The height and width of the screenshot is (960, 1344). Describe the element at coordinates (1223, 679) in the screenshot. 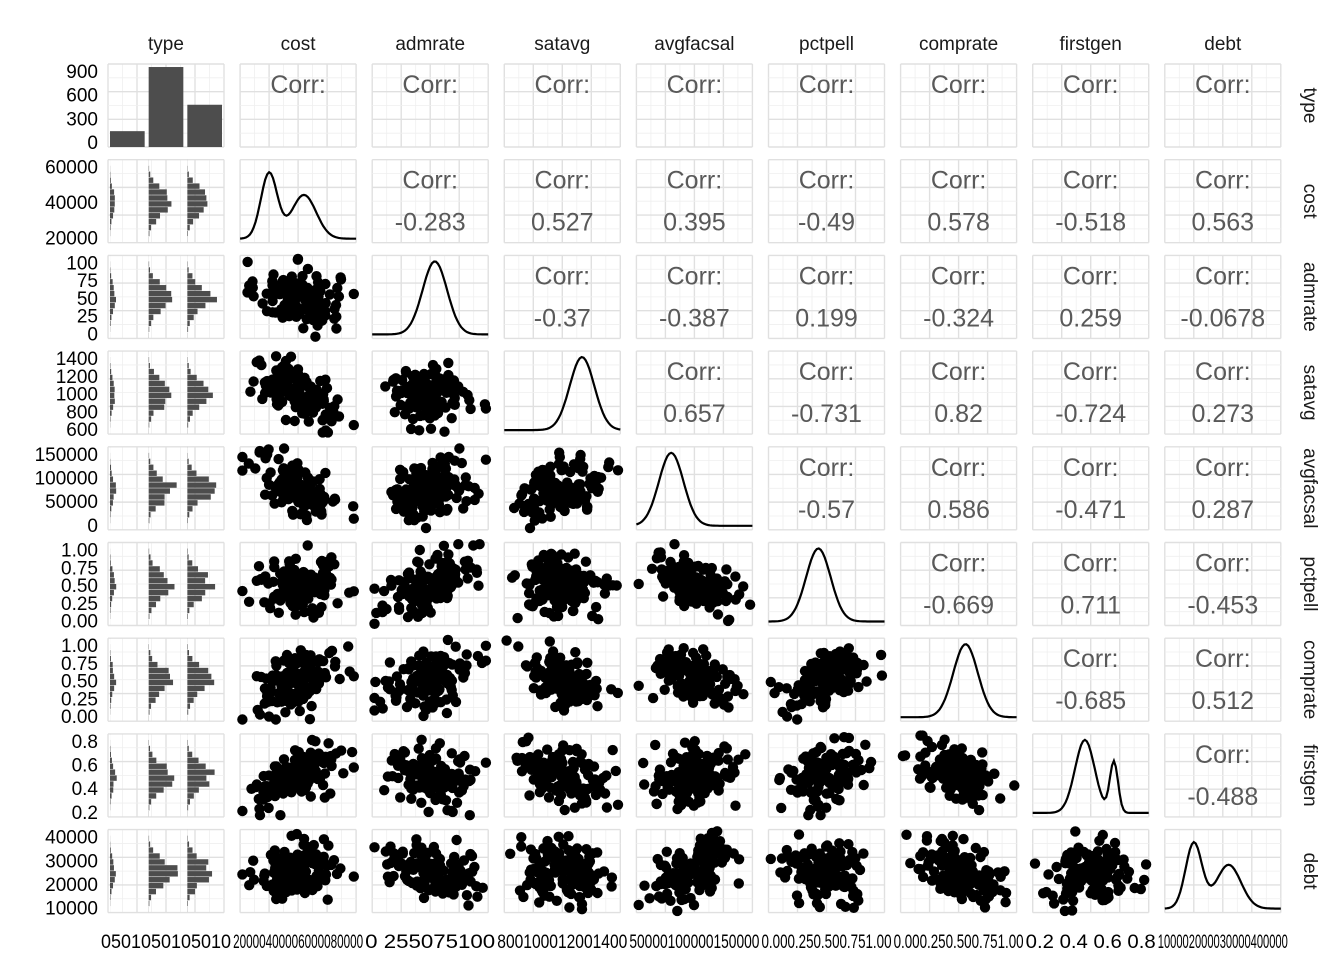

I see `panel-comprate-debt: Corr: 0.512` at that location.